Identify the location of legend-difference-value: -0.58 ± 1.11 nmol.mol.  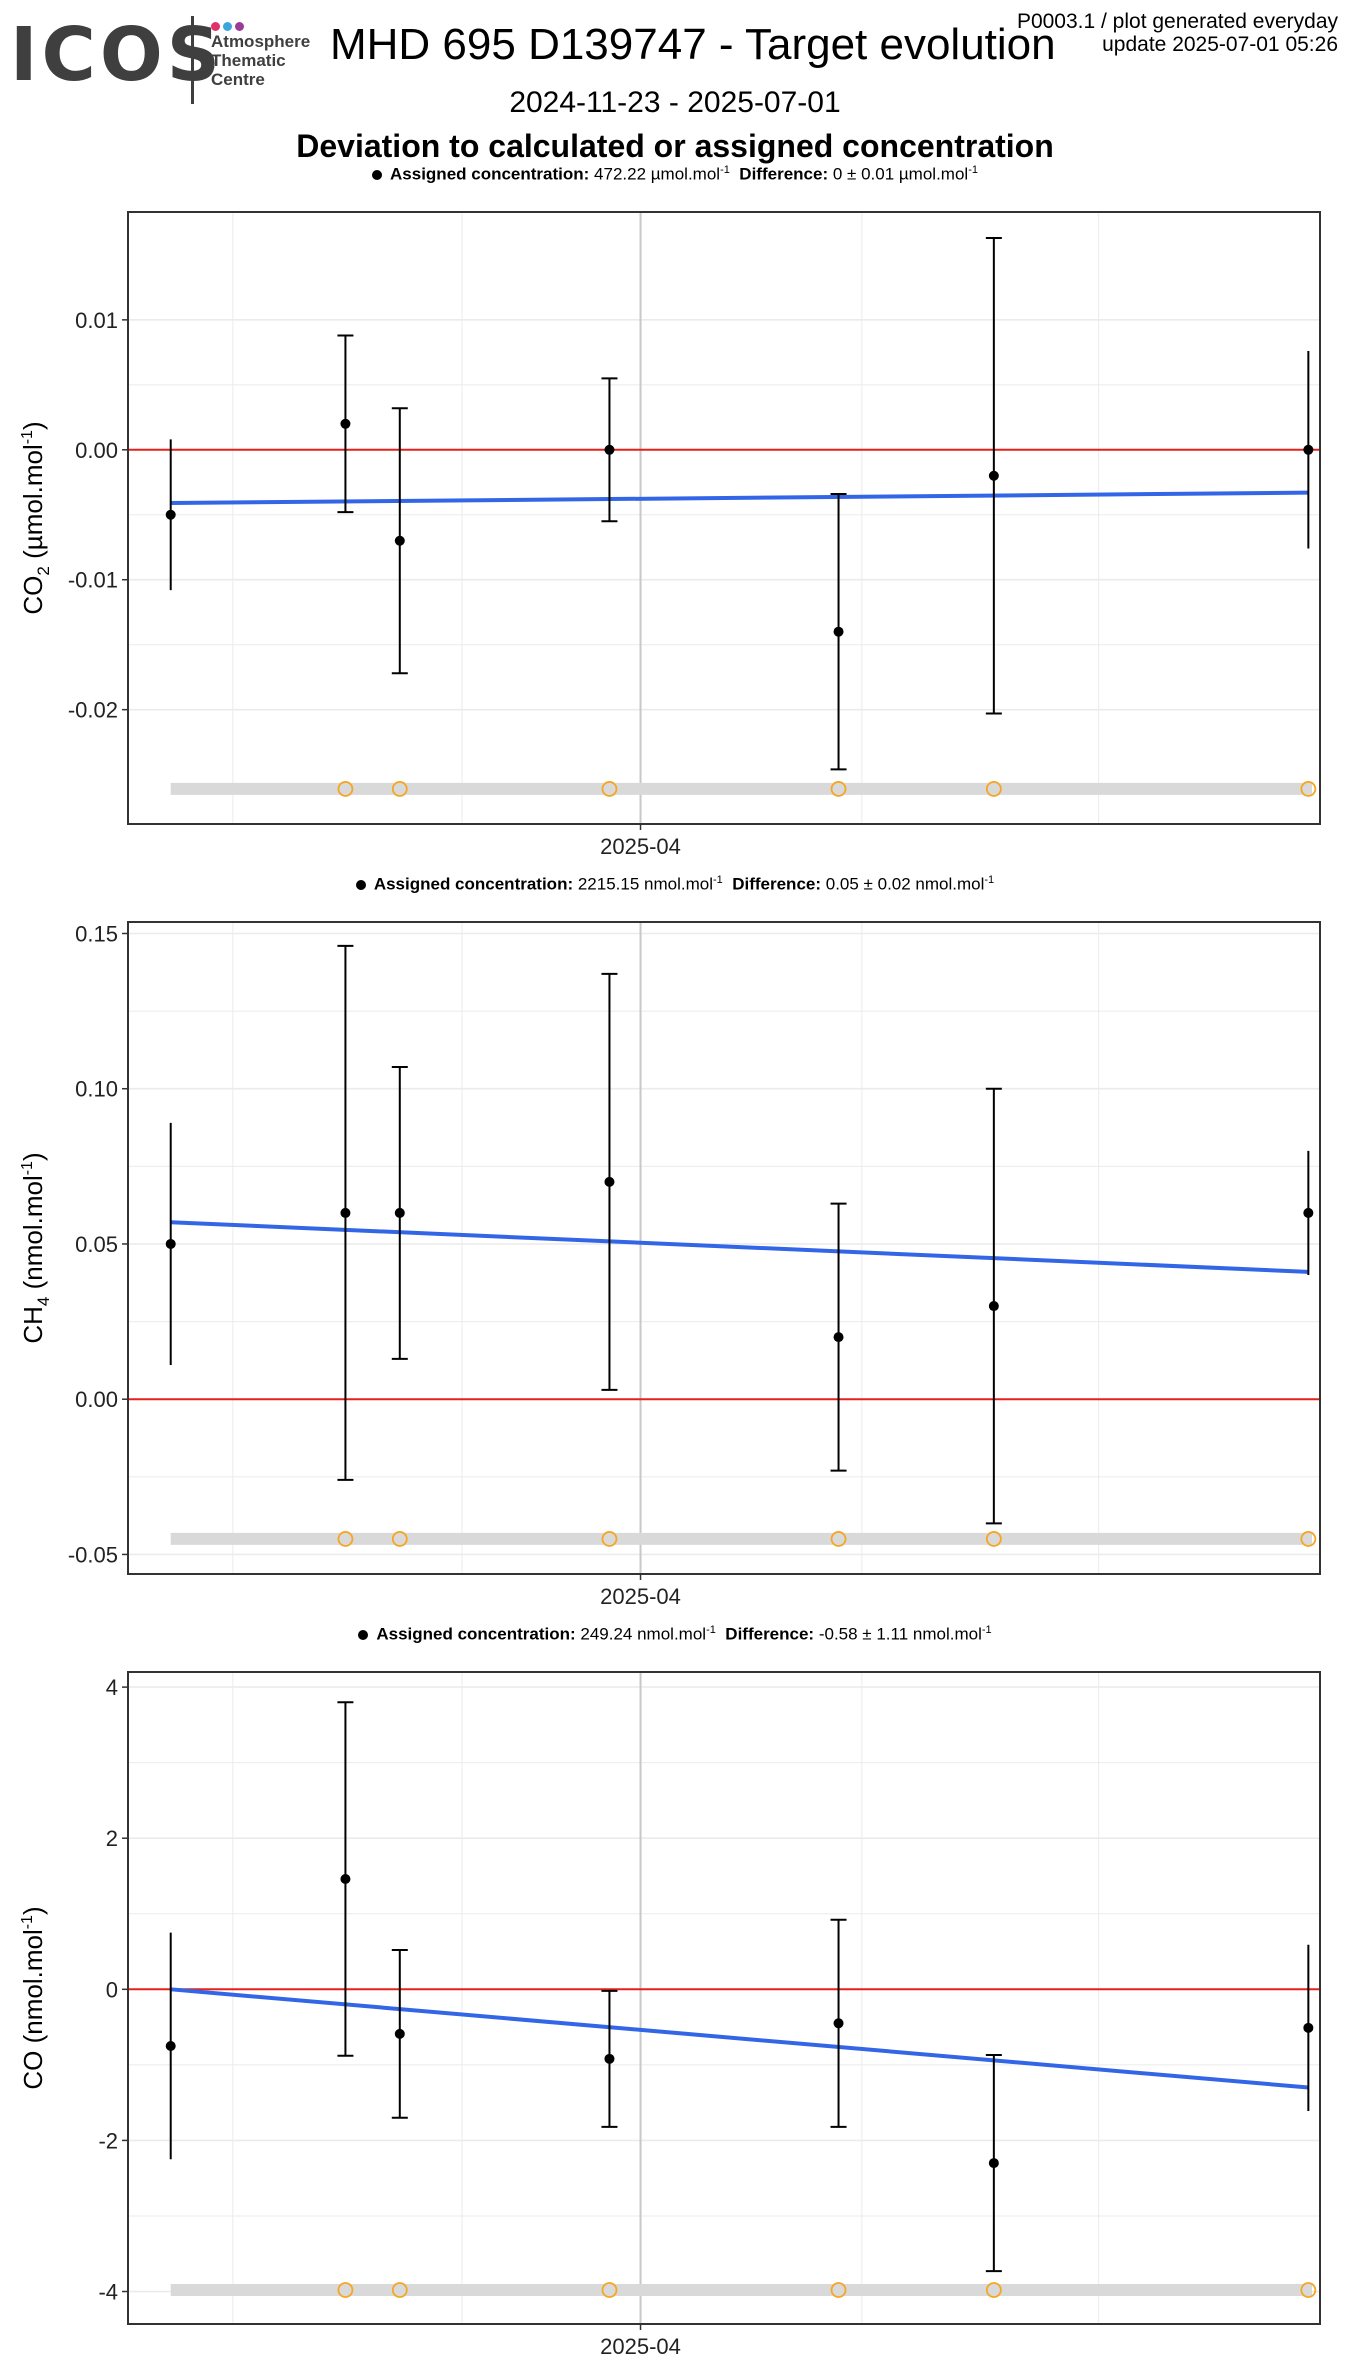
(900, 1634).